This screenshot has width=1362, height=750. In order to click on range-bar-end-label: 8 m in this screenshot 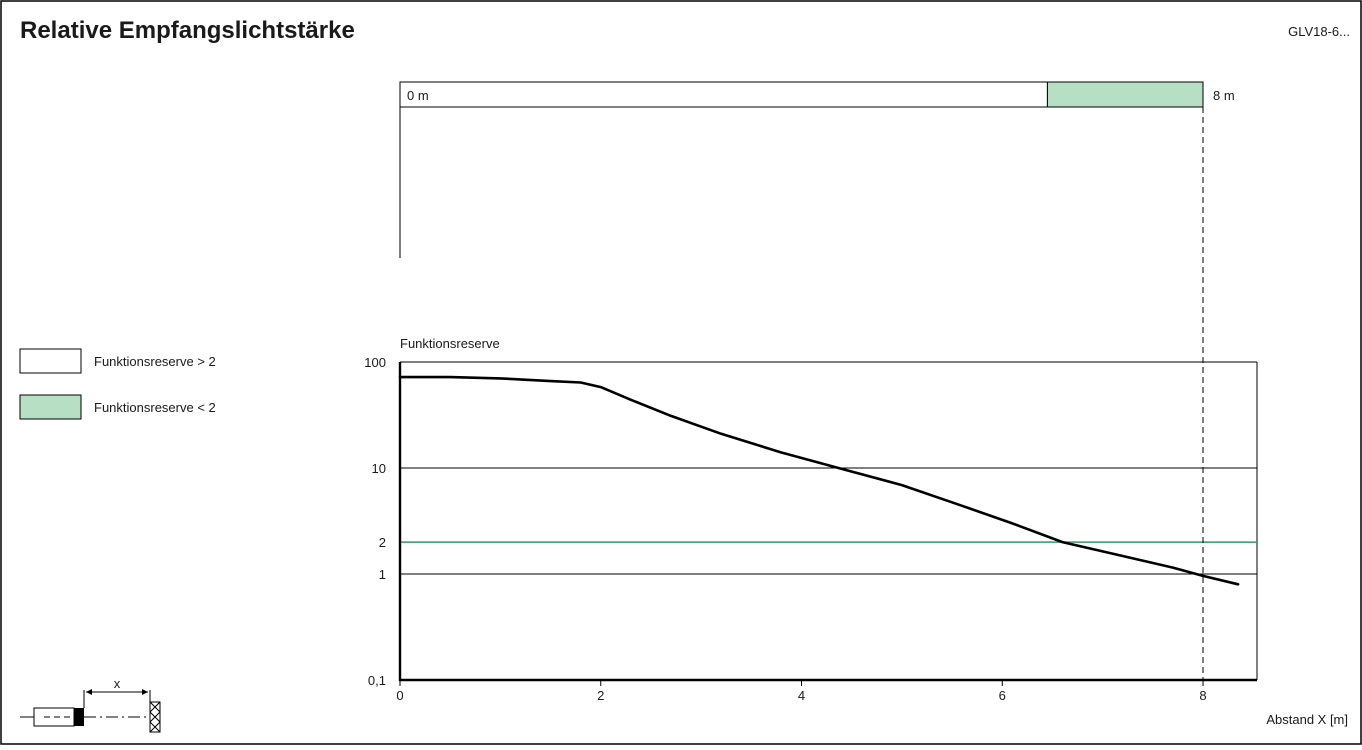, I will do `click(1224, 95)`.